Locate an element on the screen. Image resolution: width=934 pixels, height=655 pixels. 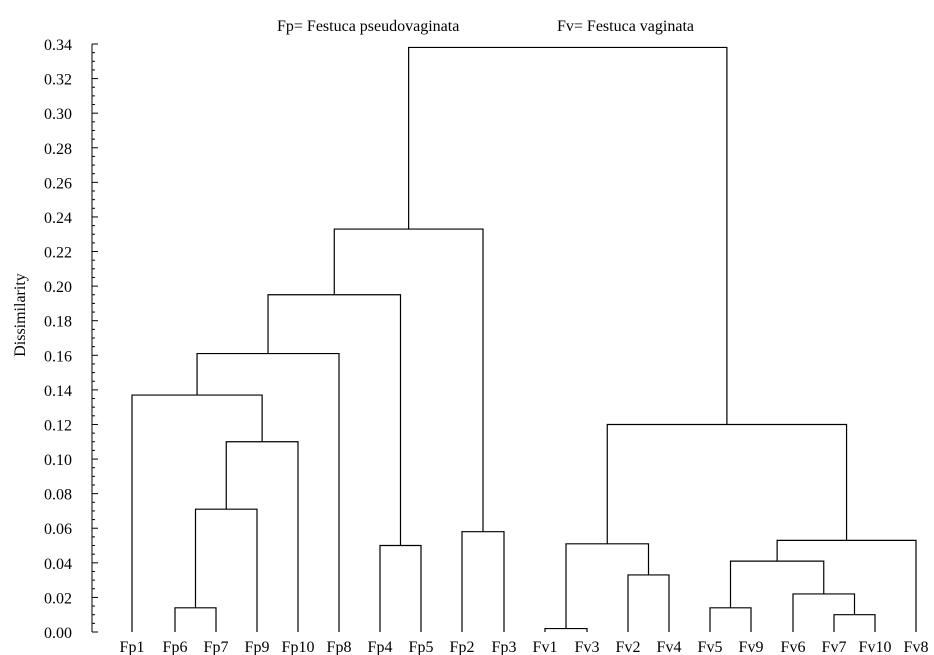
leaf-label: Fv8 is located at coordinates (916, 647).